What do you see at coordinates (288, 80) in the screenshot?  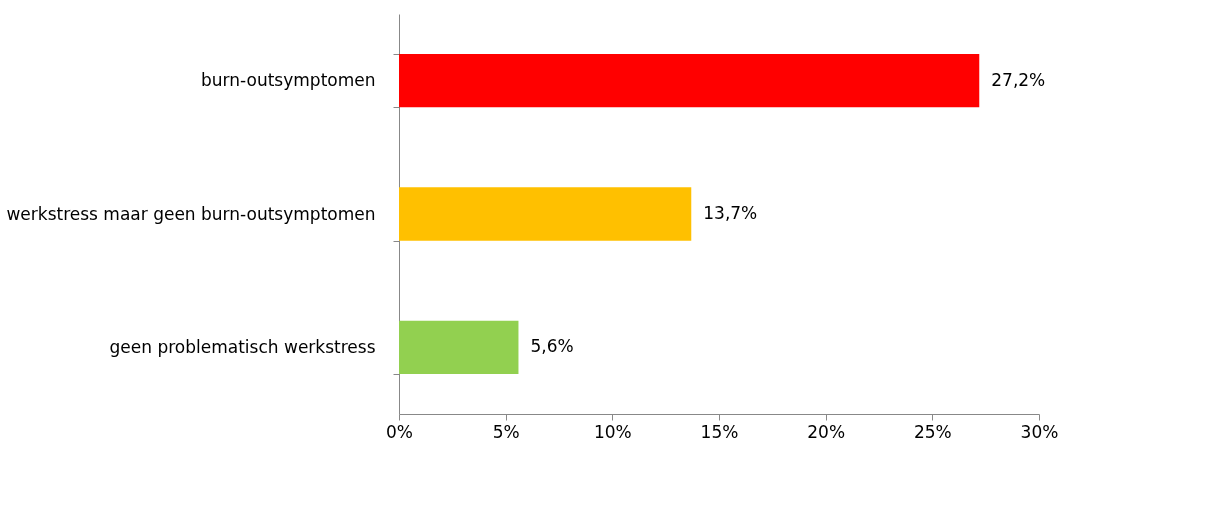 I see `y-tick-label: burn-outsymptomen` at bounding box center [288, 80].